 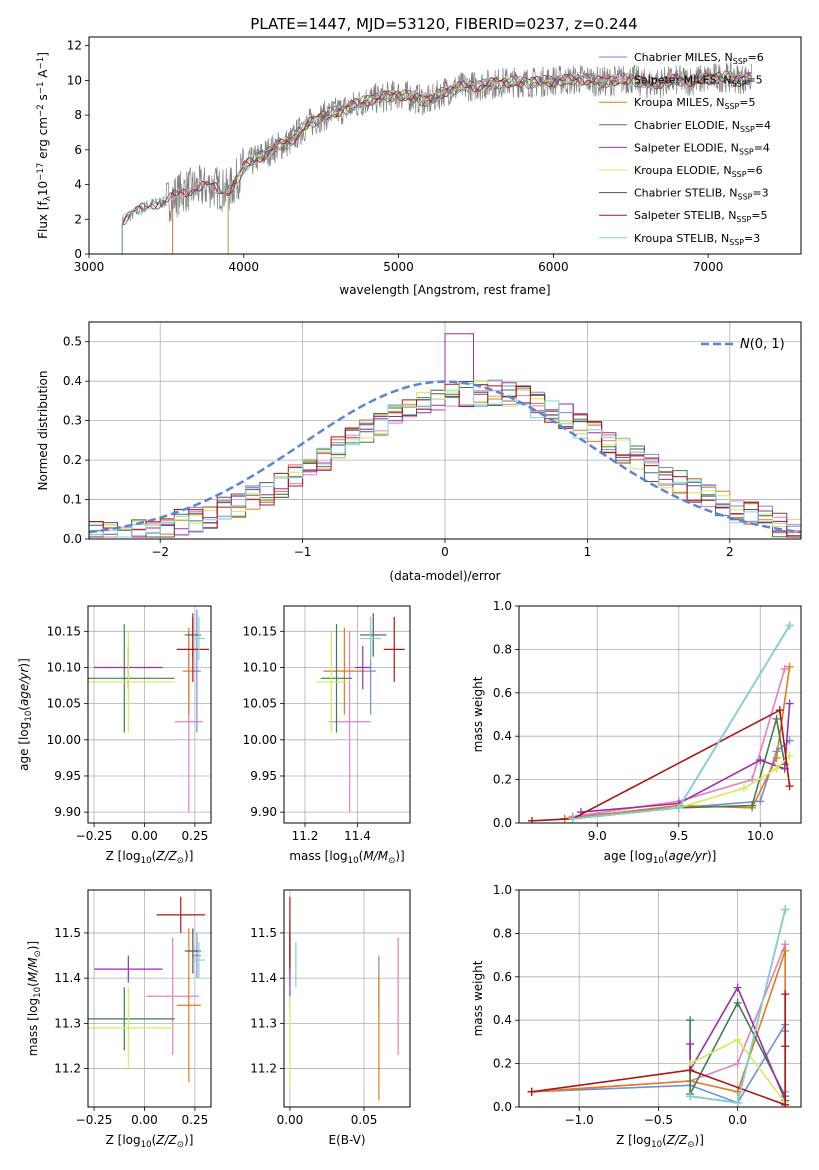 What do you see at coordinates (700, 216) in the screenshot?
I see `legend-label-salpeter-stelib: Salpeter STELIB, NSSP=5` at bounding box center [700, 216].